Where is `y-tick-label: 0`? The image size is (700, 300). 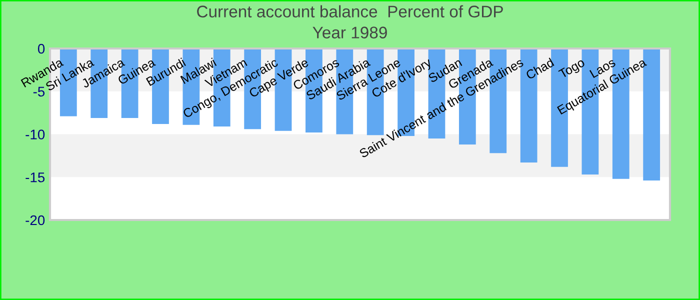 y-tick-label: 0 is located at coordinates (41, 49).